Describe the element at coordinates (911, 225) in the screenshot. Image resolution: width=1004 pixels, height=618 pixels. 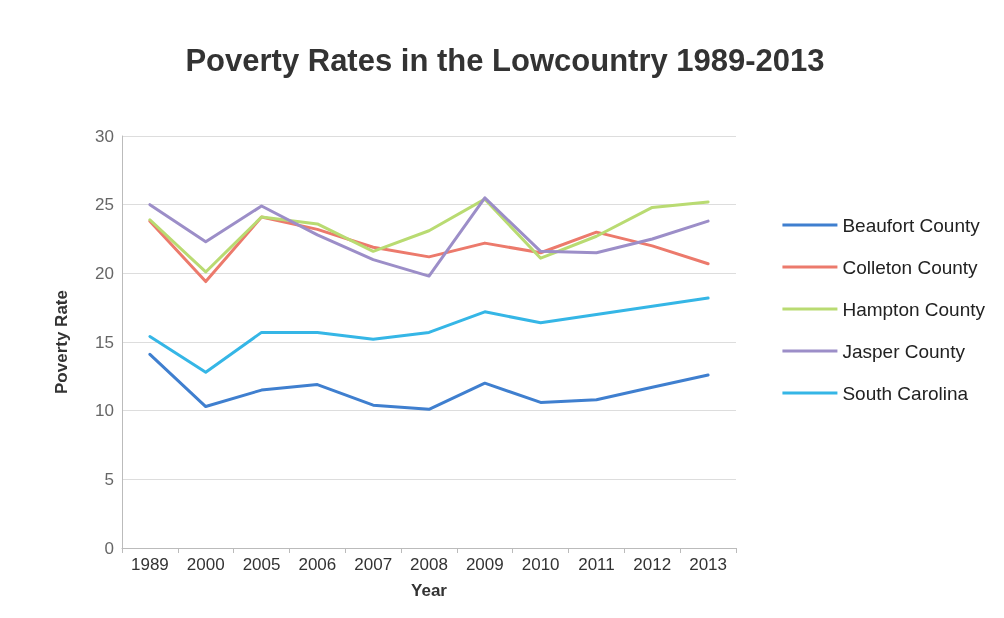
I see `legend-label: Beaufort County` at that location.